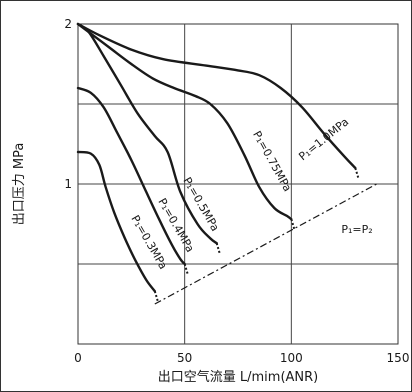 This screenshot has height=392, width=412. Describe the element at coordinates (238, 377) in the screenshot. I see `x-axis-title: 出口空气流量 L/mim(ANR)` at that location.